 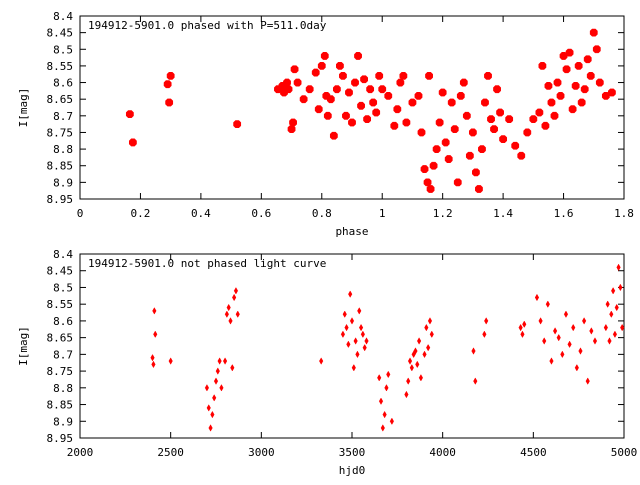 What do you see at coordinates (23, 346) in the screenshot?
I see `unphased-y-axis-label: I[mag]` at bounding box center [23, 346].